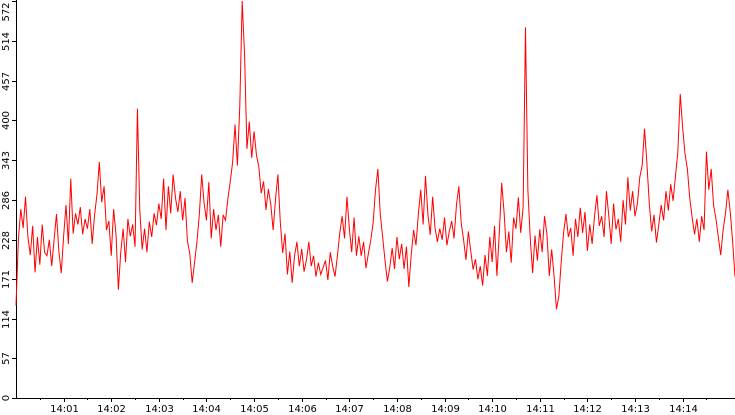  I want to click on y-tick-label: 343, so click(6, 160).